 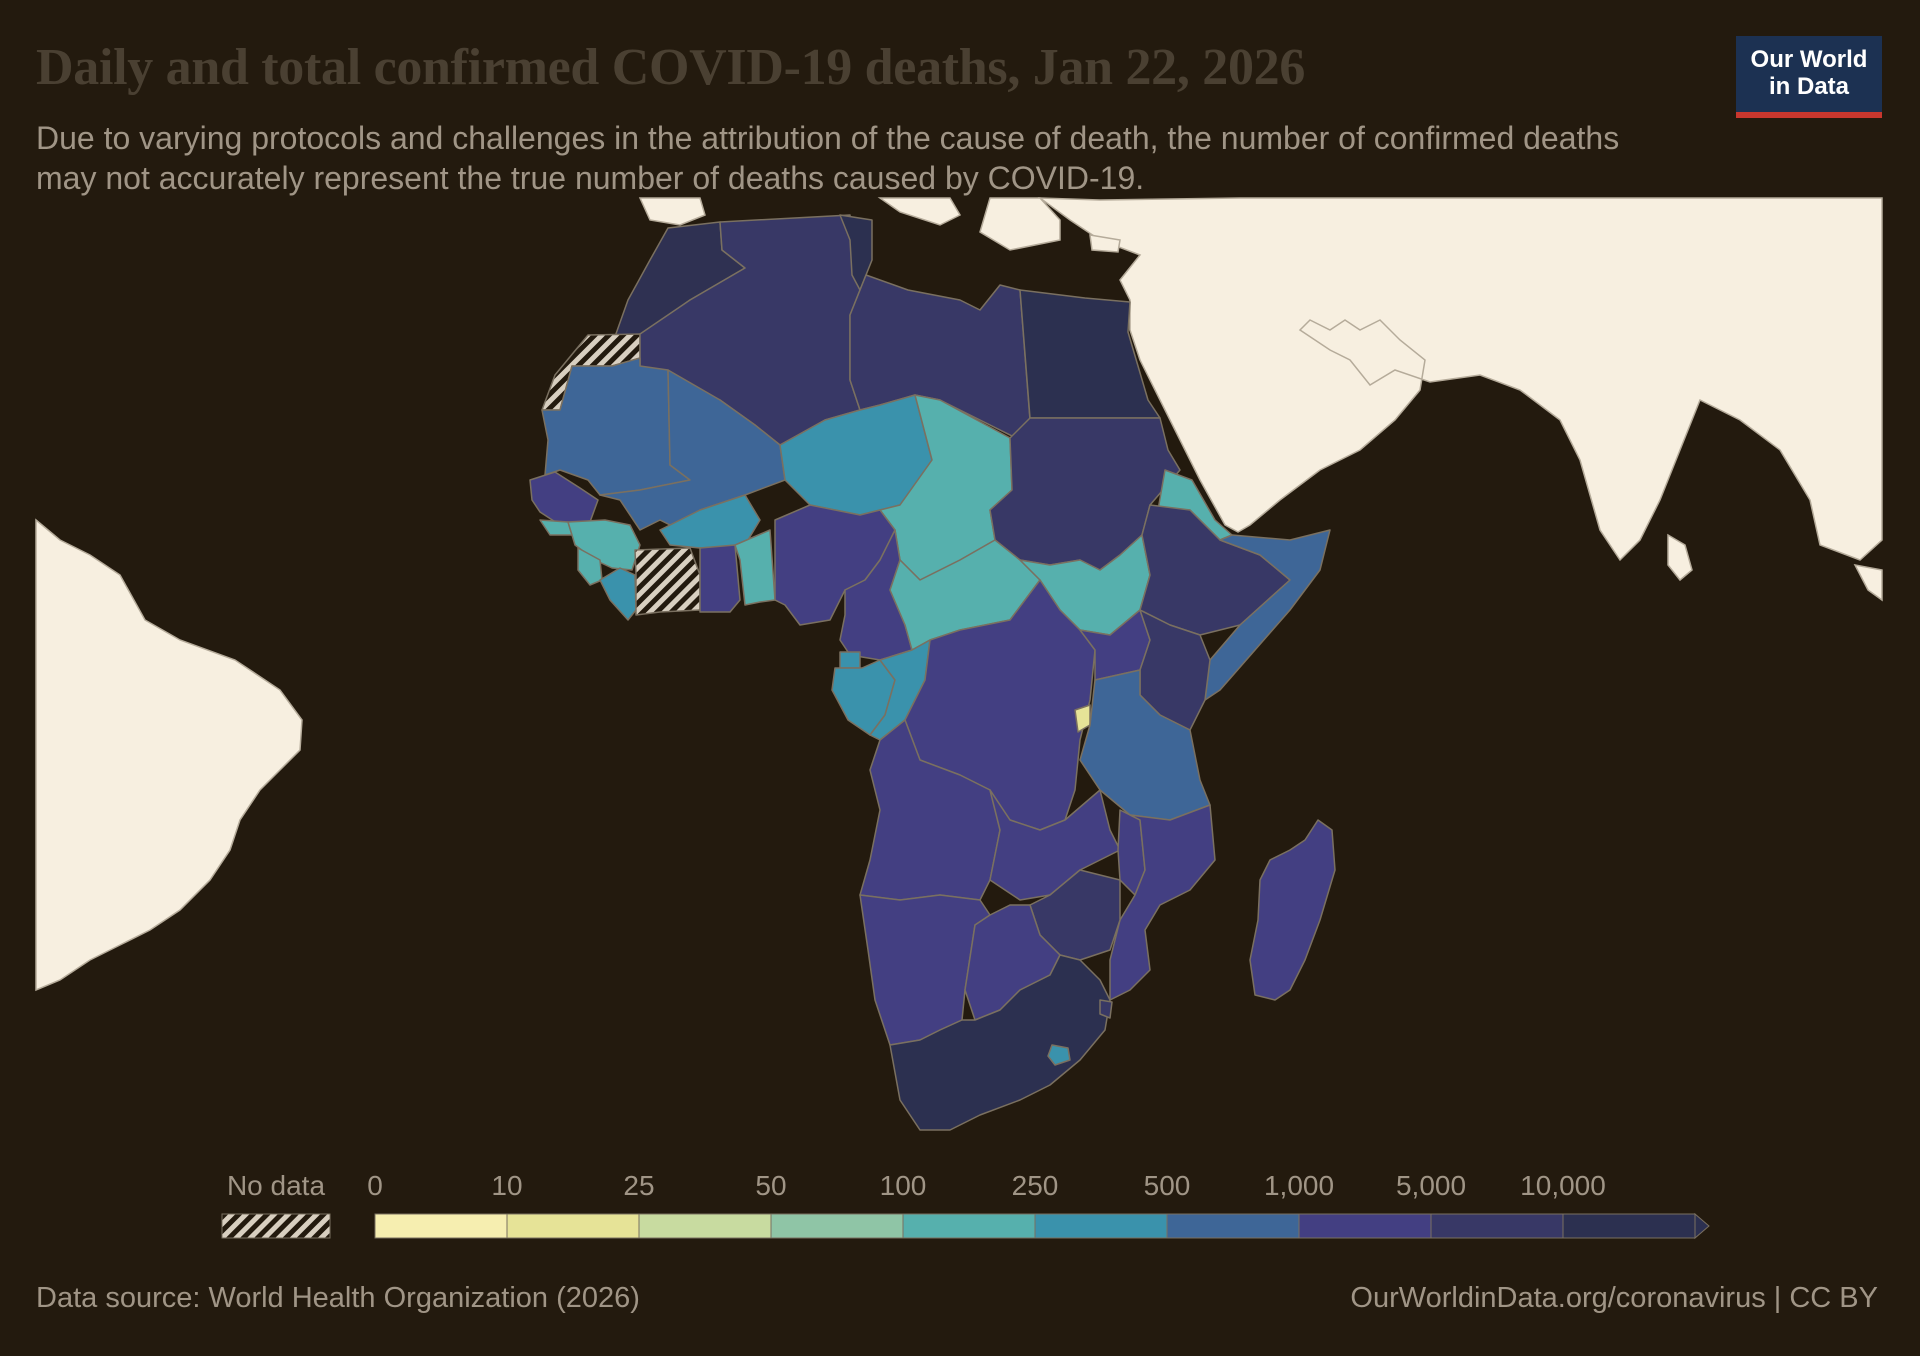 What do you see at coordinates (375, 1185) in the screenshot?
I see `legend-tick-label: 0` at bounding box center [375, 1185].